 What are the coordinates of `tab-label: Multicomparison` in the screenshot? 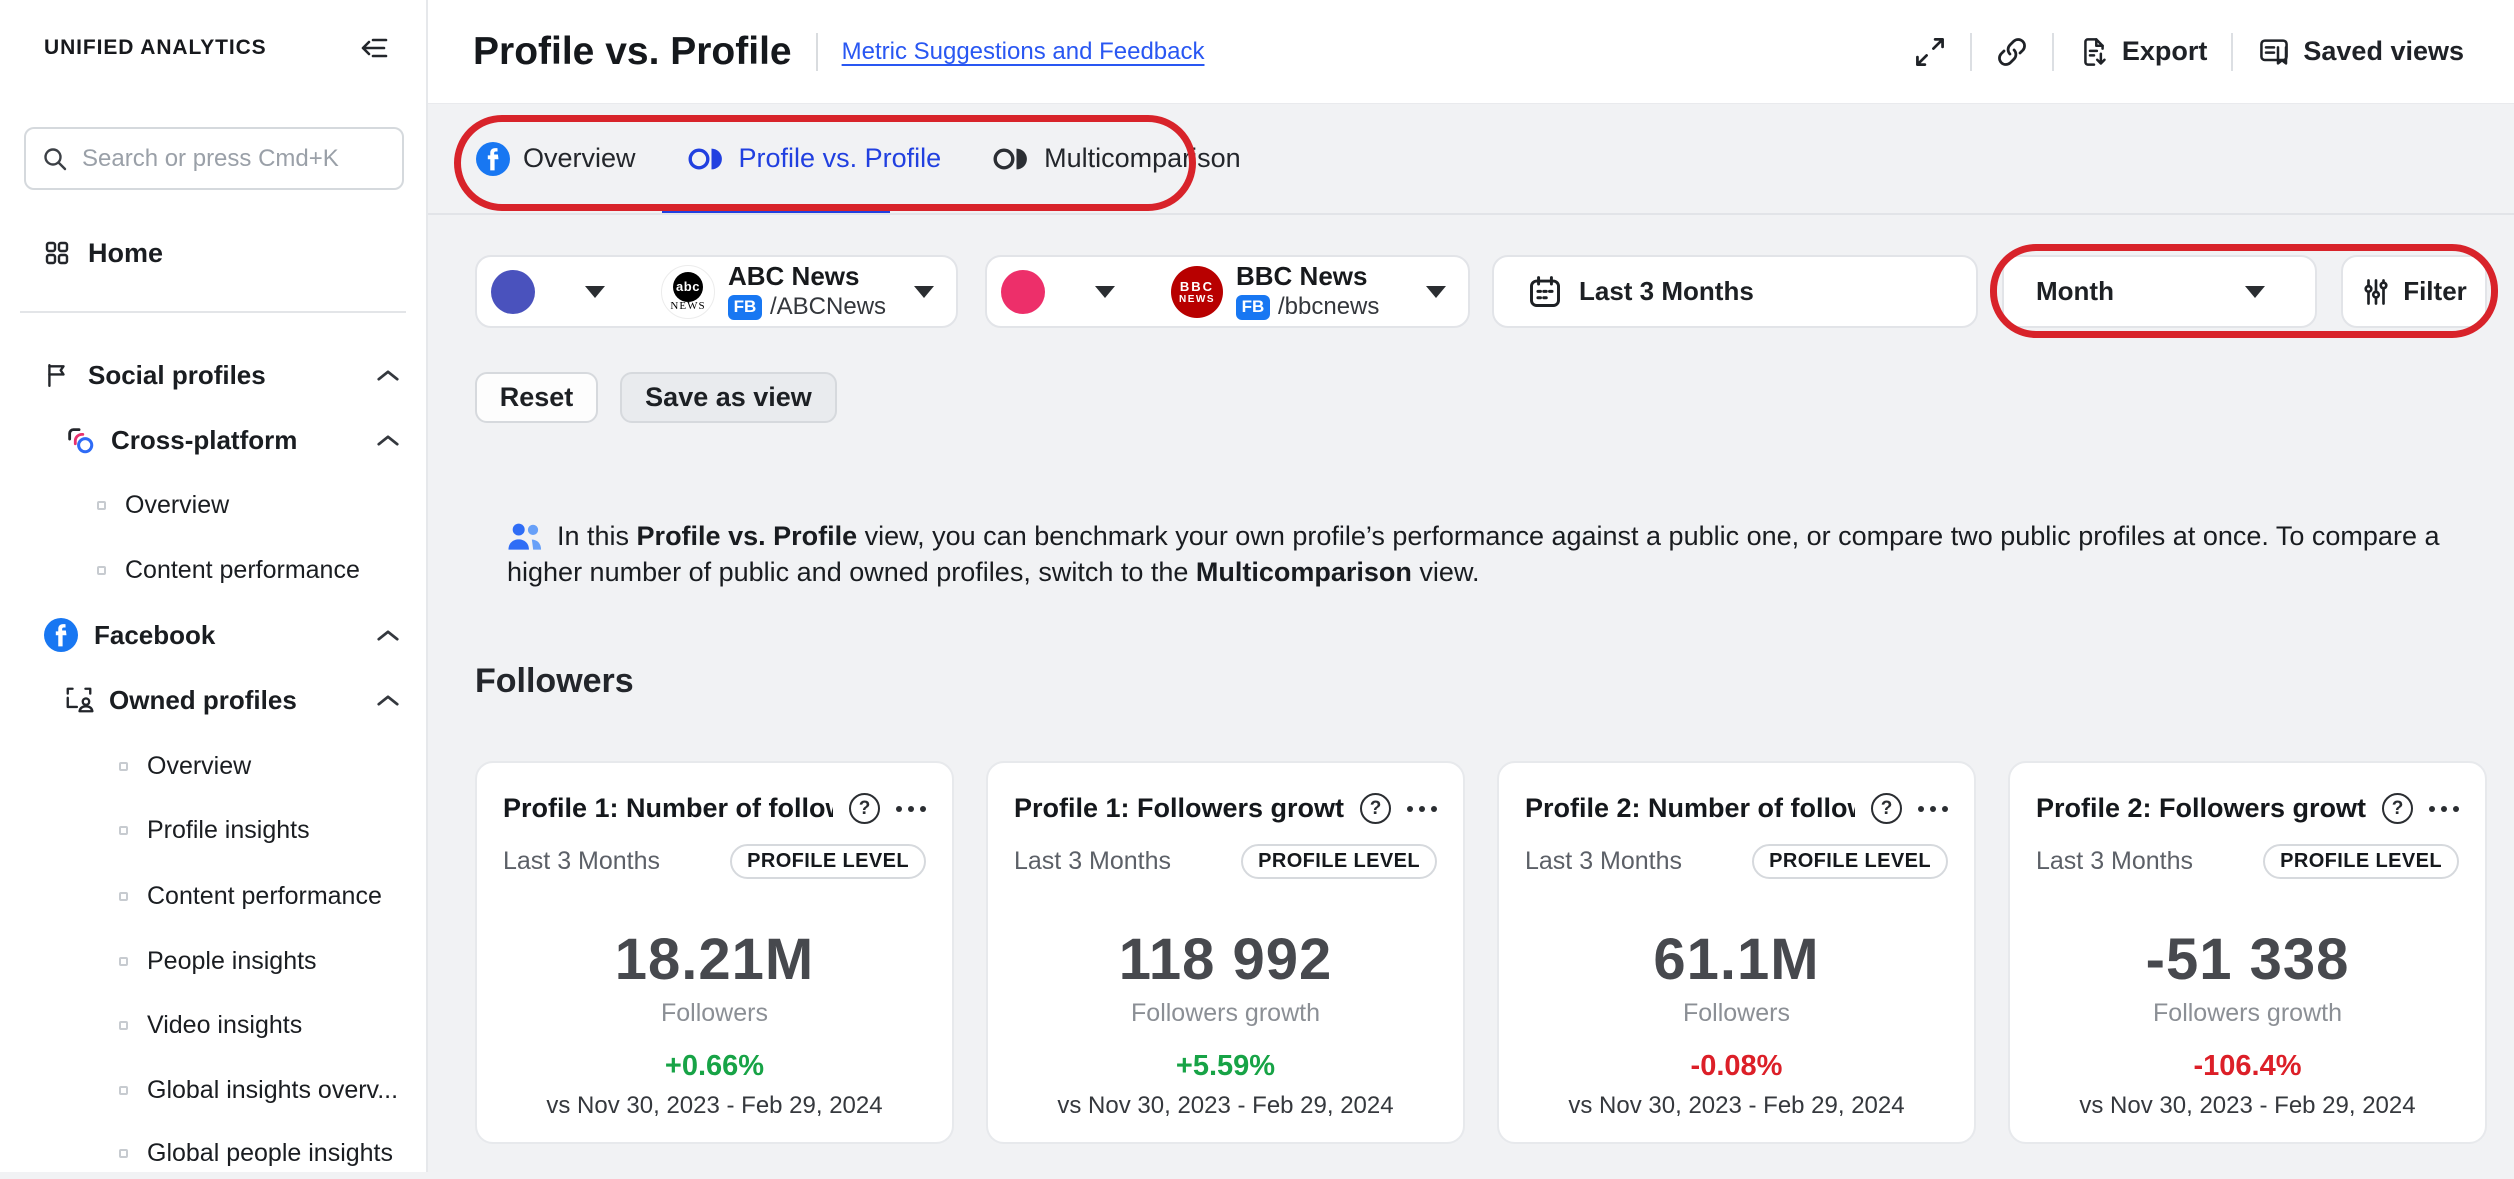 It's located at (1142, 158).